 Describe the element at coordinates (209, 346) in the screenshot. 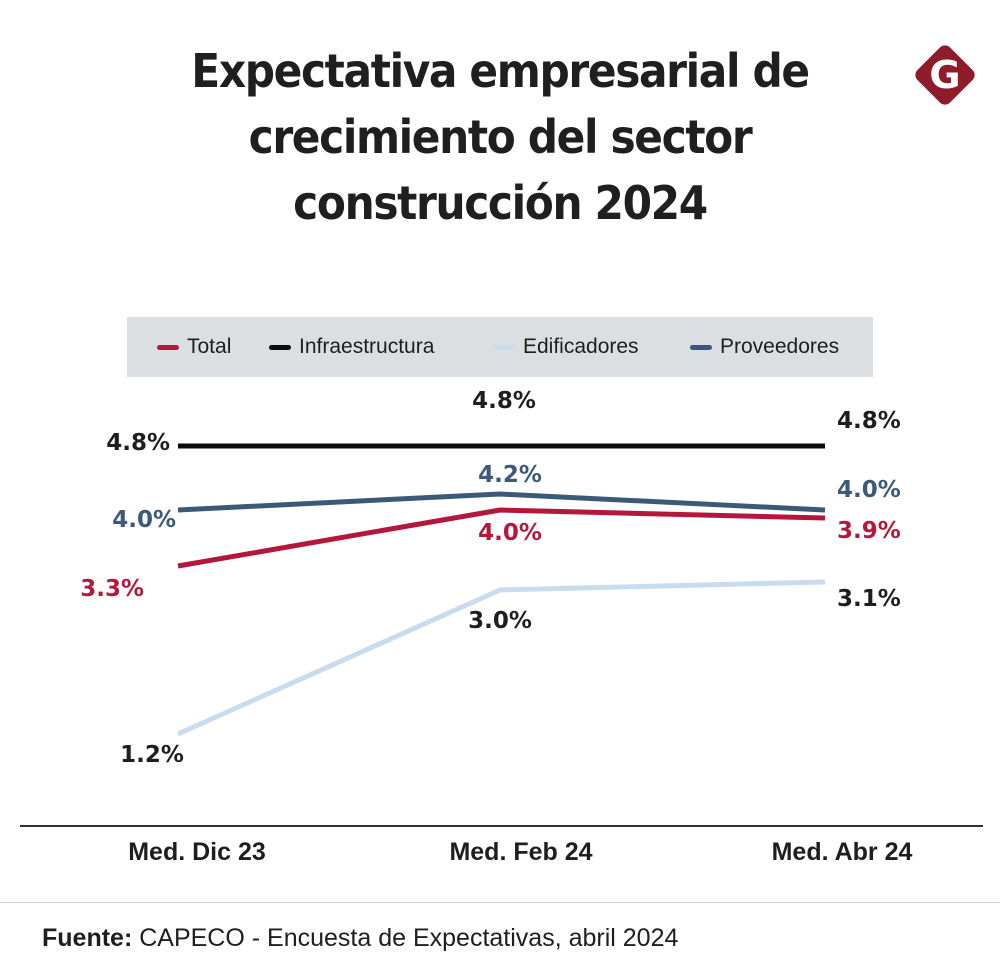

I see `legend-label-total: Total` at that location.